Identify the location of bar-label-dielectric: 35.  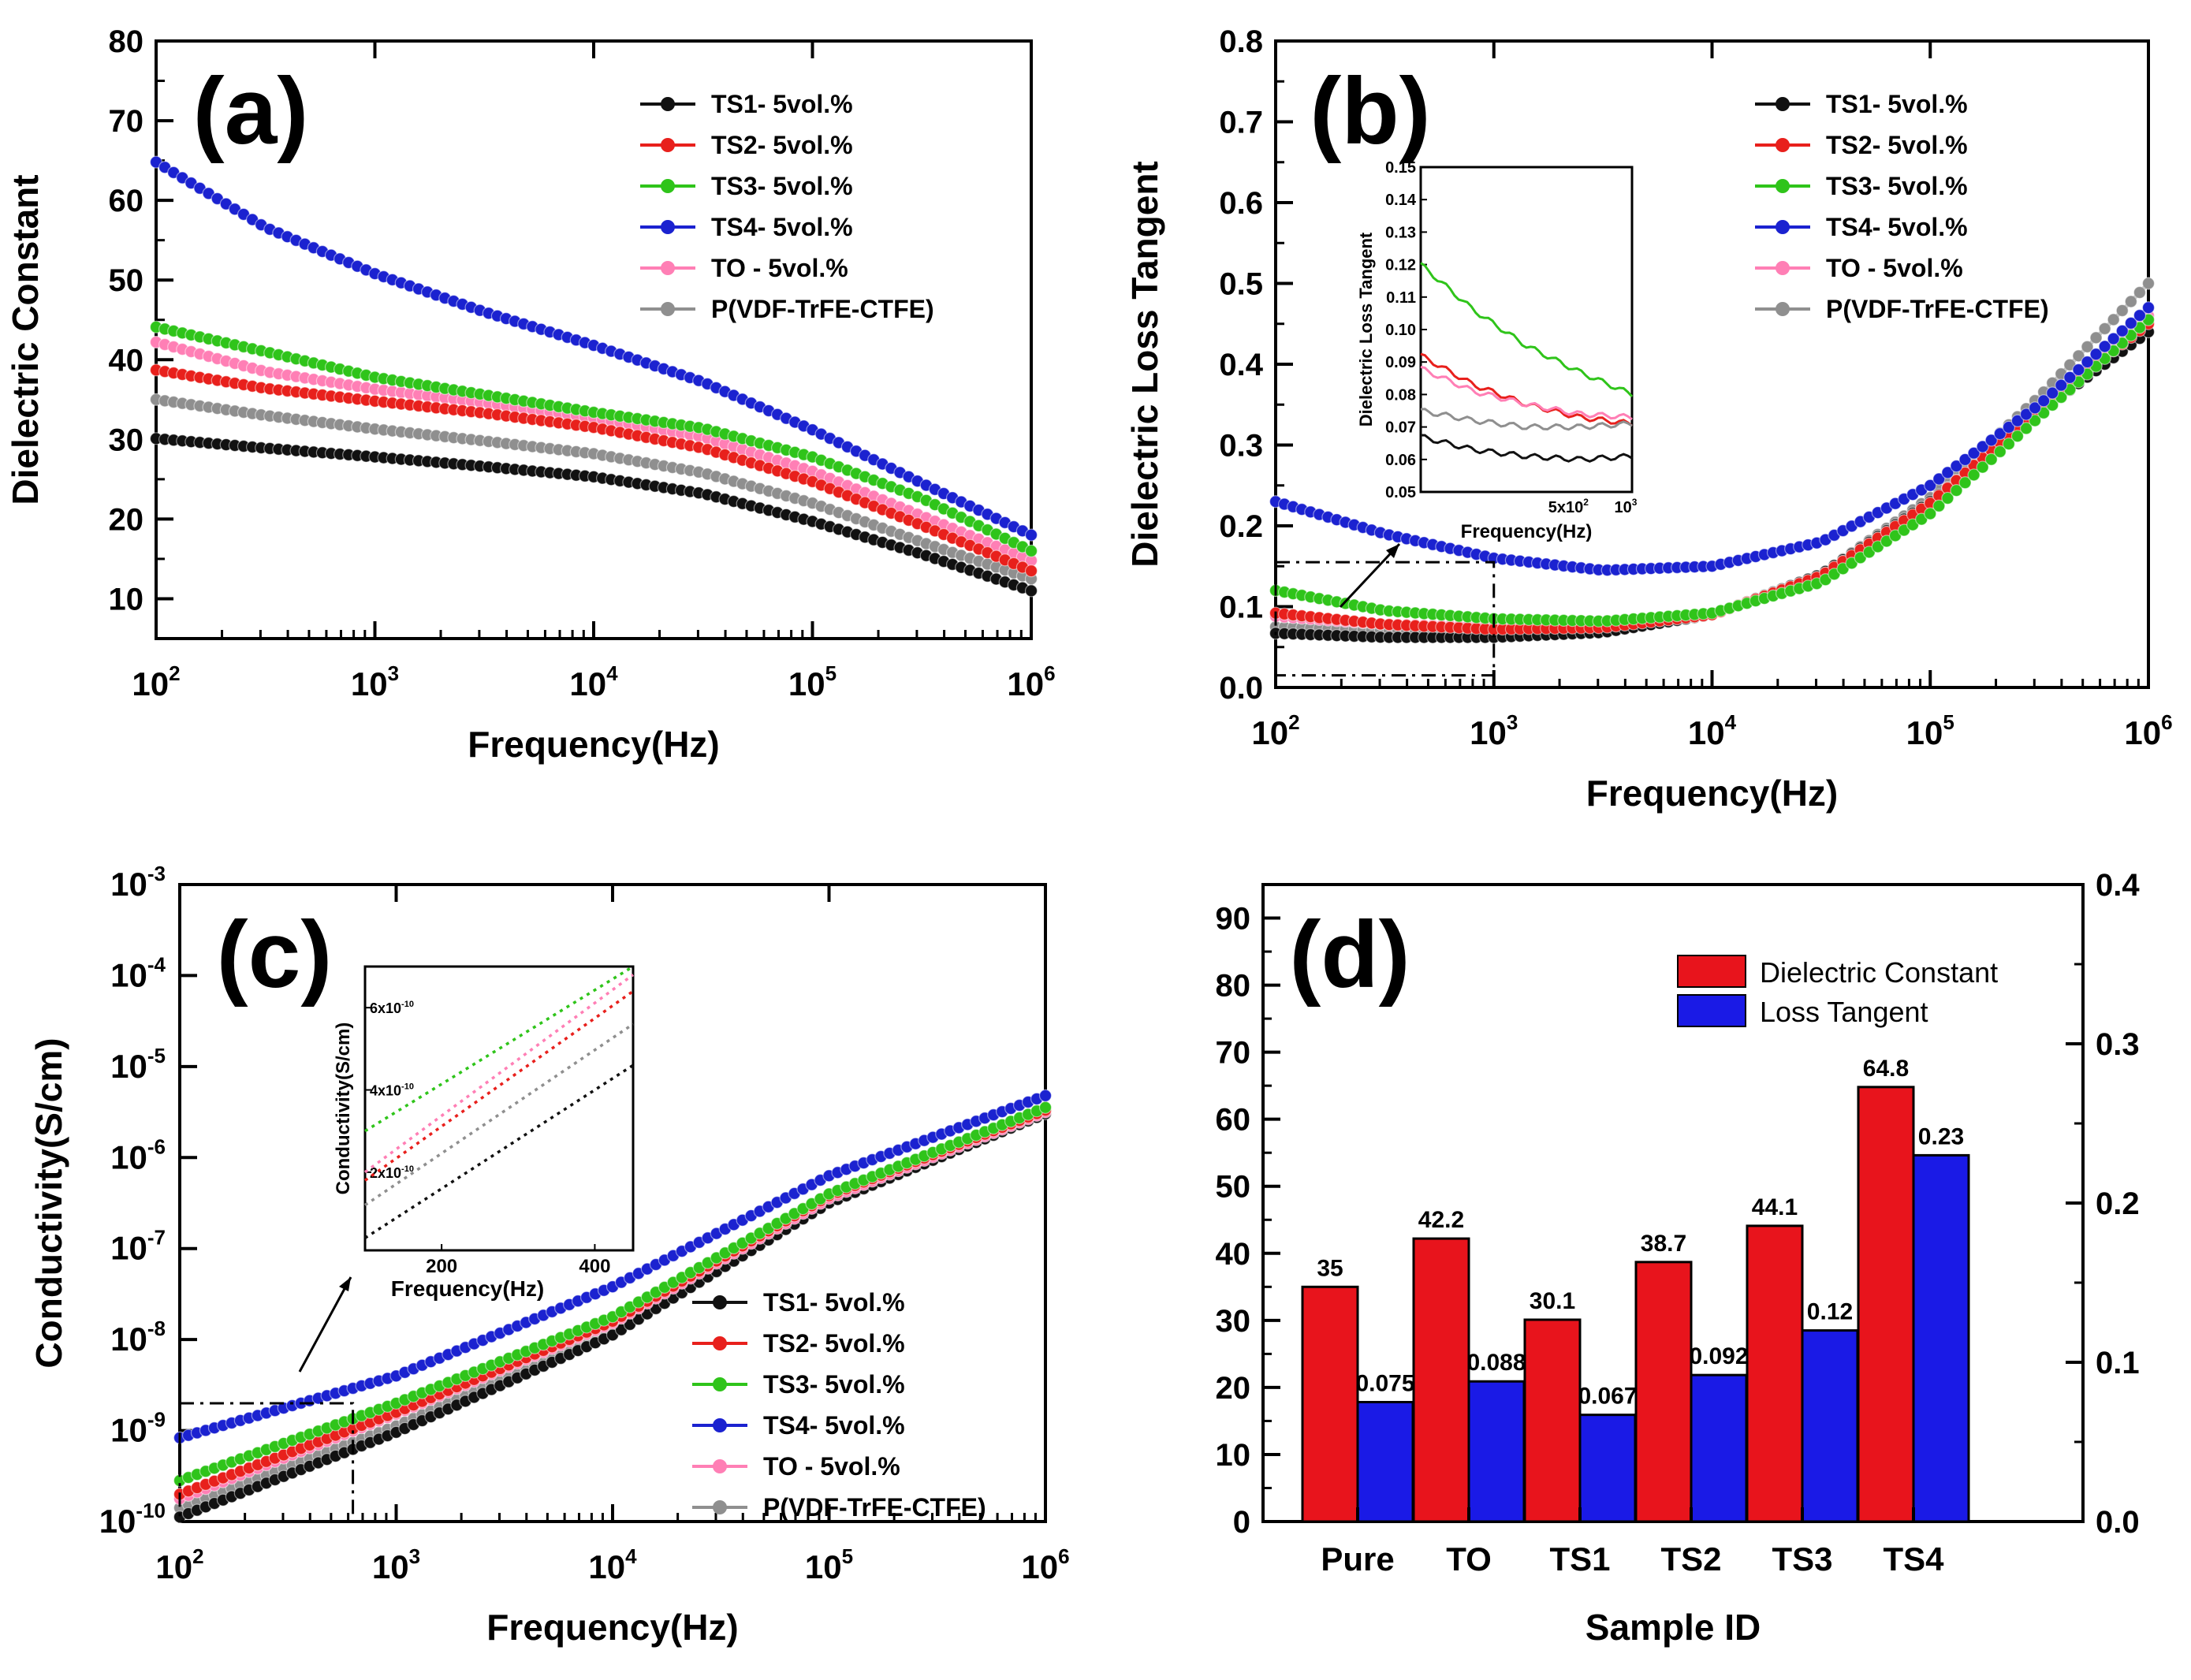
(1330, 1268).